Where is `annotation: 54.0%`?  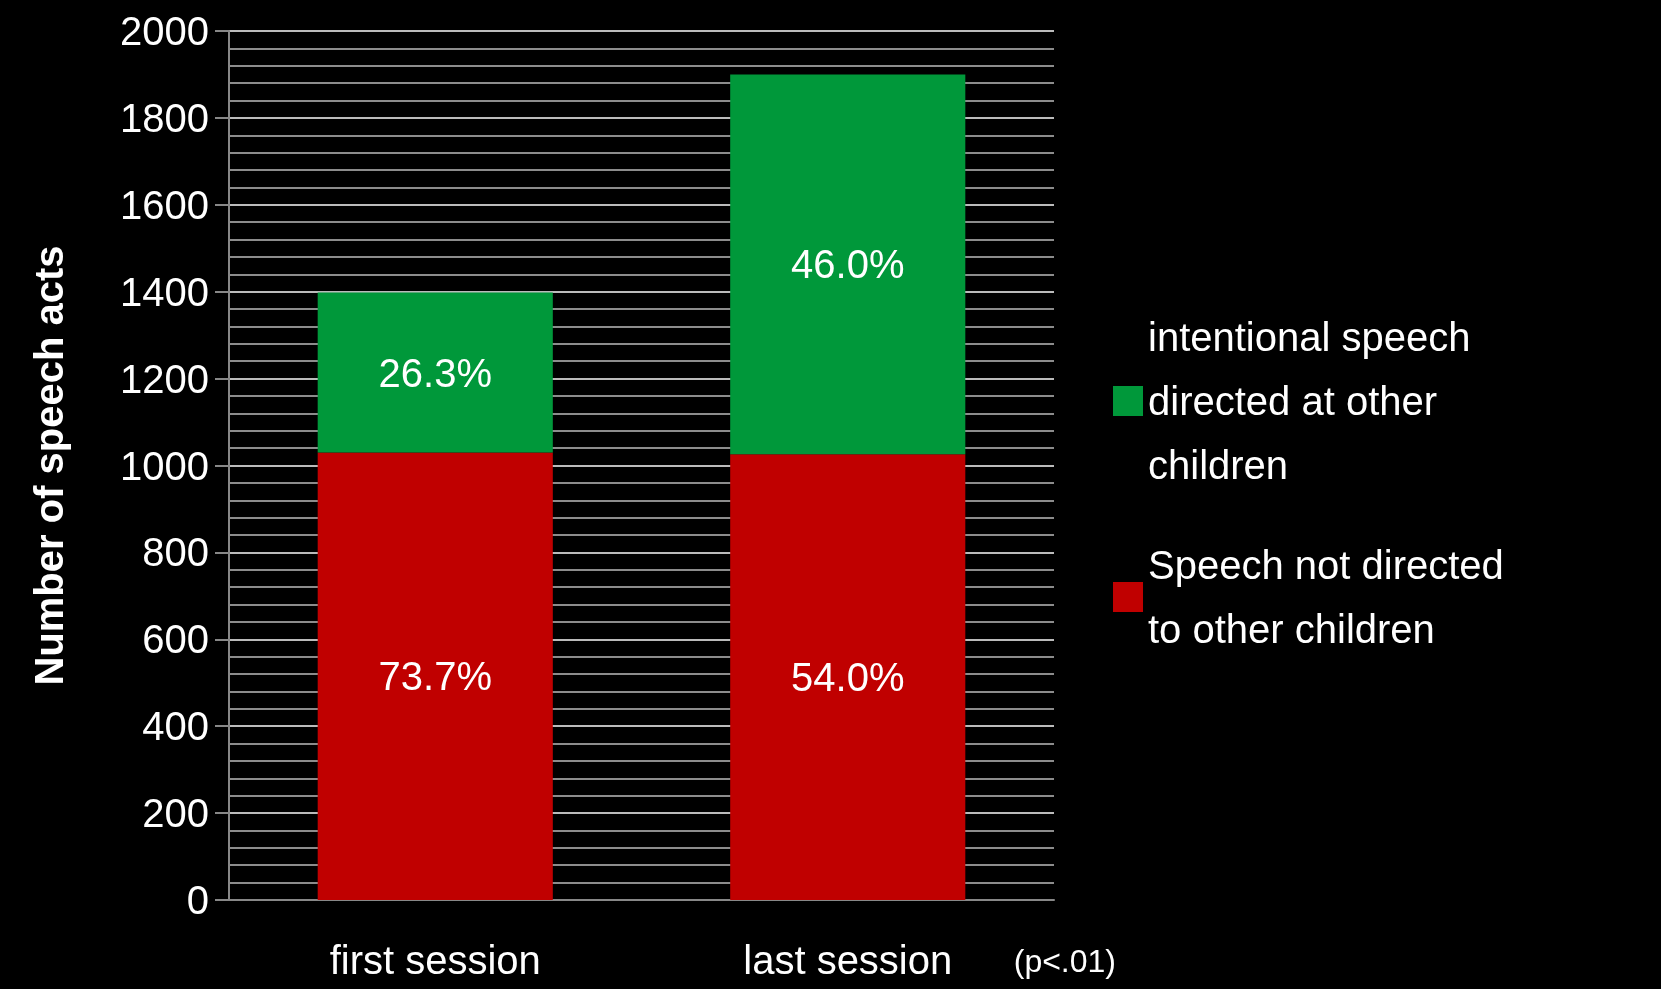
annotation: 54.0% is located at coordinates (848, 677).